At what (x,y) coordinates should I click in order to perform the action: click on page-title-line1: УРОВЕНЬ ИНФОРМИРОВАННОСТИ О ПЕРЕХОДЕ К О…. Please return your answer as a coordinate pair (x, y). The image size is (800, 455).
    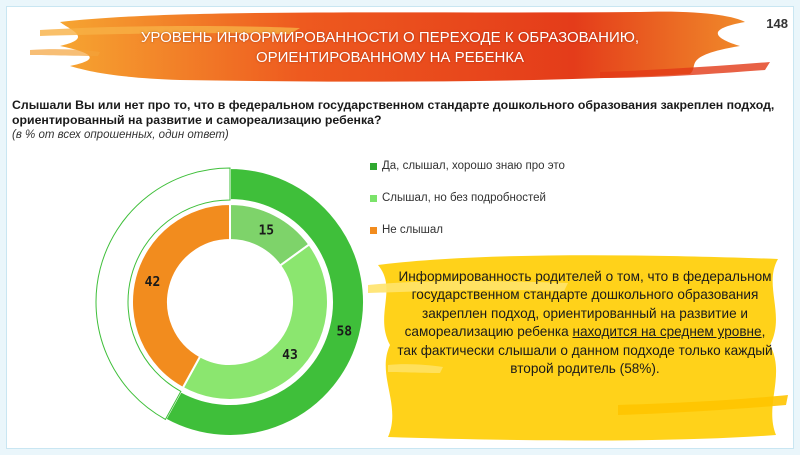
    Looking at the image, I should click on (390, 37).